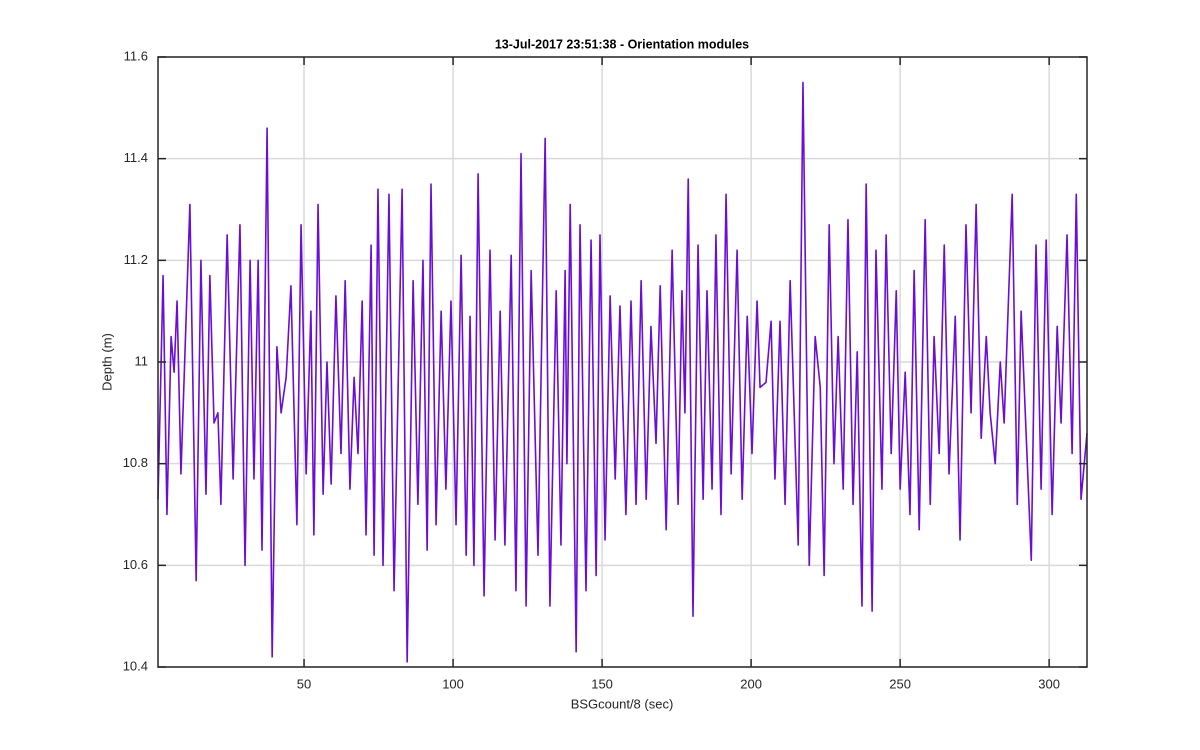 The height and width of the screenshot is (750, 1200). I want to click on x-tick-label: 150, so click(602, 683).